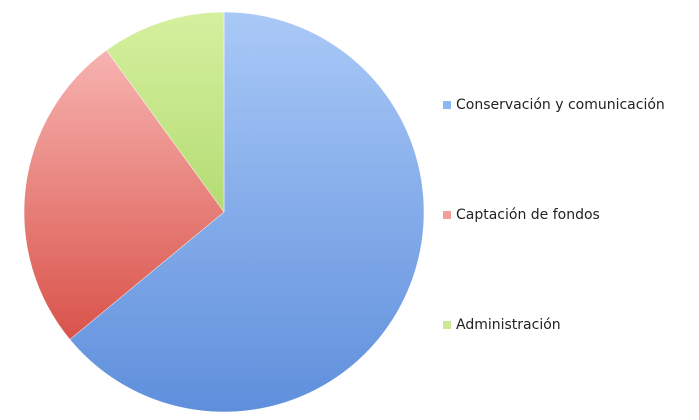 The width and height of the screenshot is (699, 420). Describe the element at coordinates (560, 105) in the screenshot. I see `legend-label: Conservación y comunicación` at that location.